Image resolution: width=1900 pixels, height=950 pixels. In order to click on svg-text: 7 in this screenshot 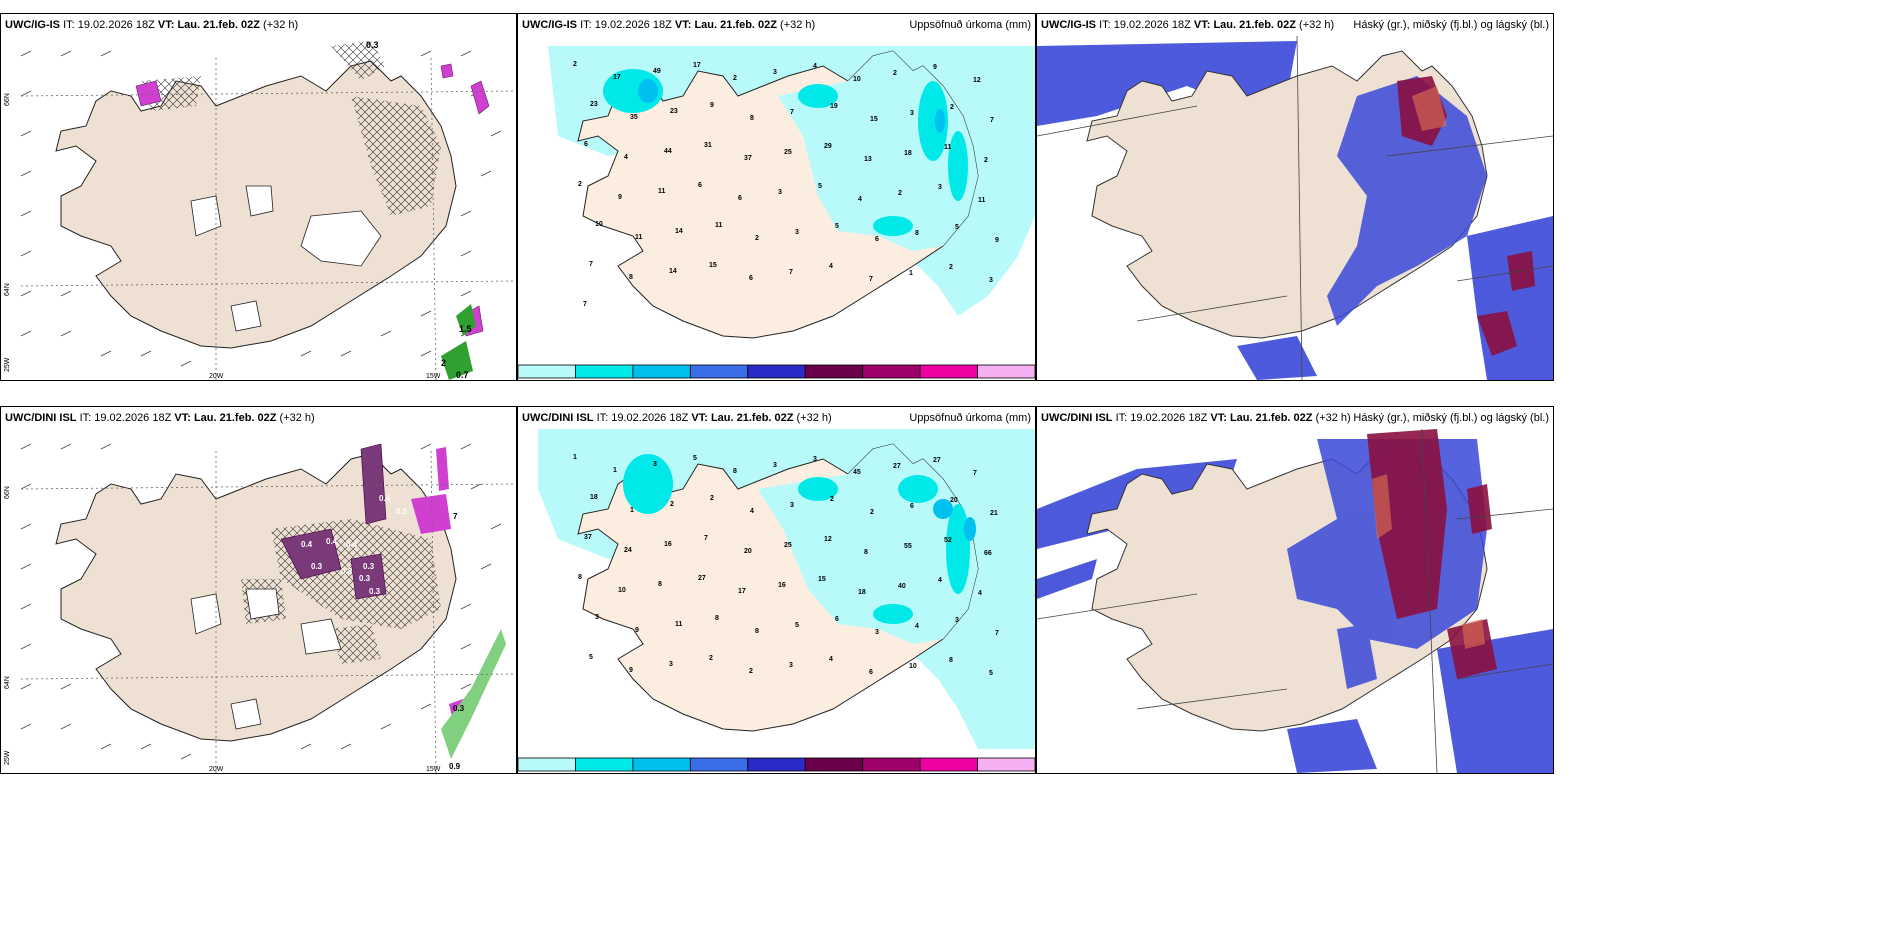, I will do `click(455, 516)`.